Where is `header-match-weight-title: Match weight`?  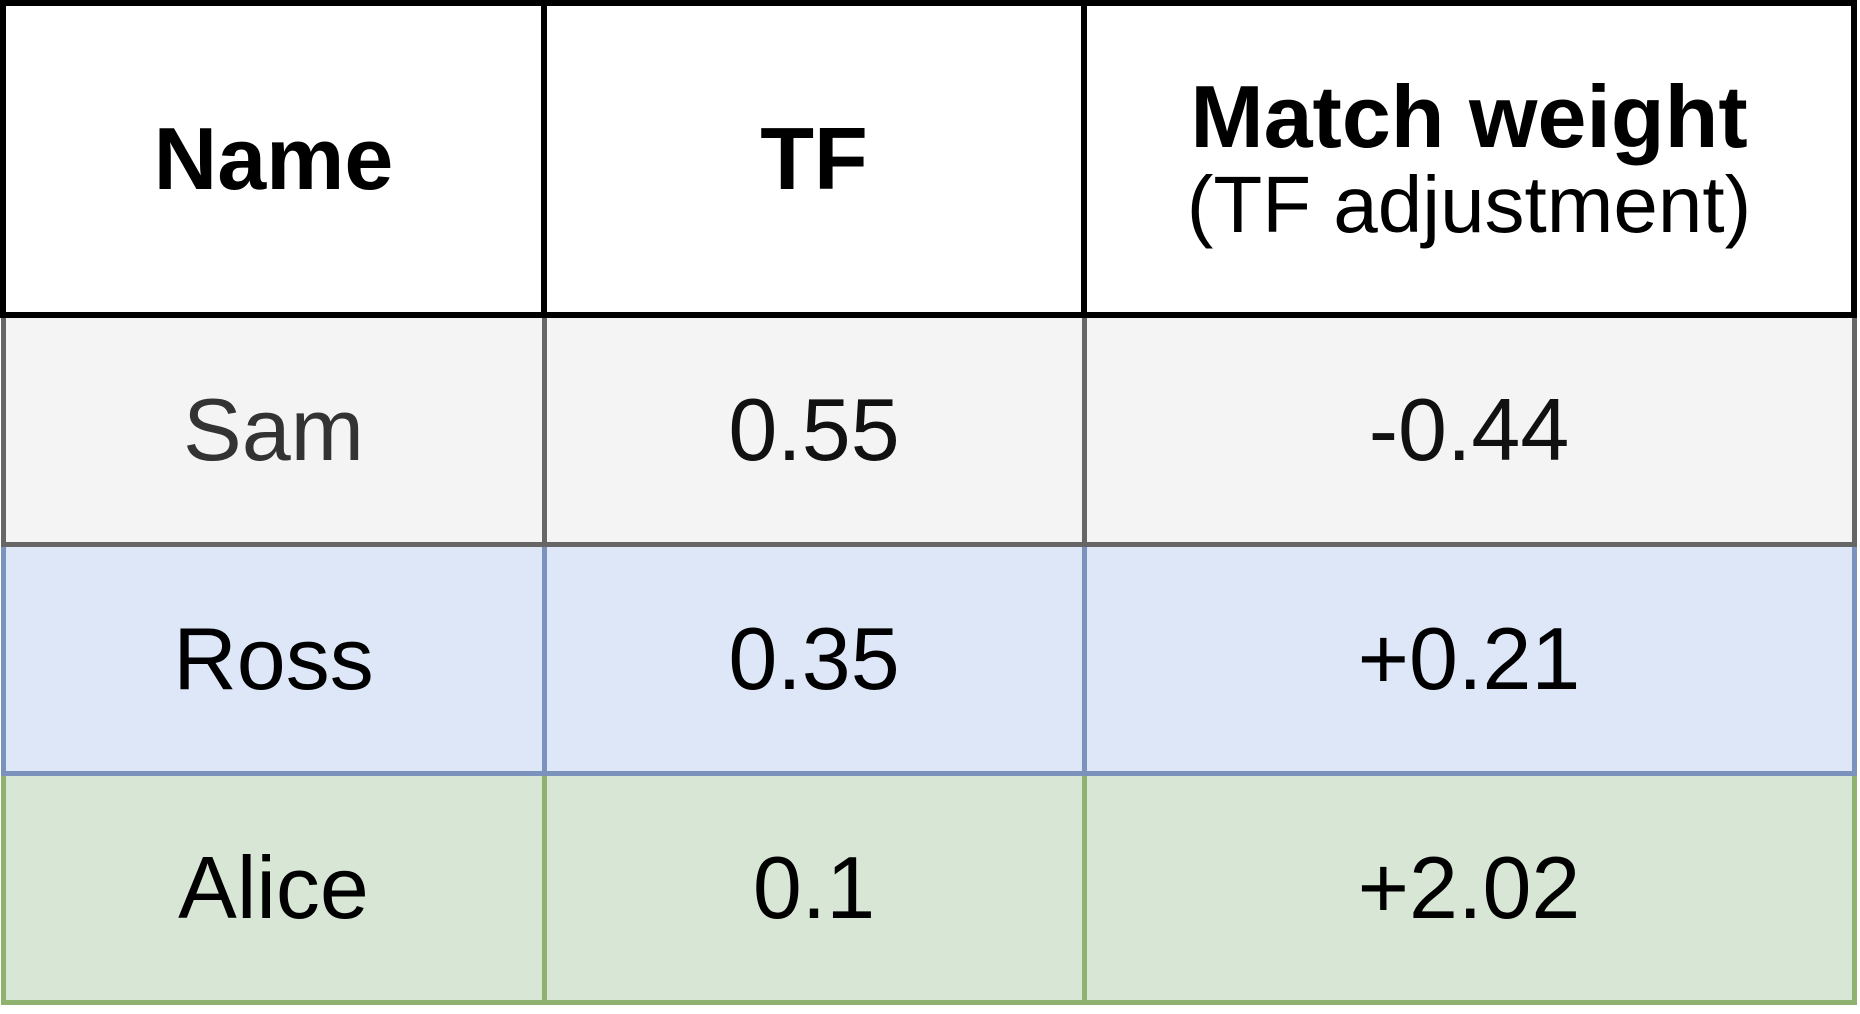
header-match-weight-title: Match weight is located at coordinates (1469, 116).